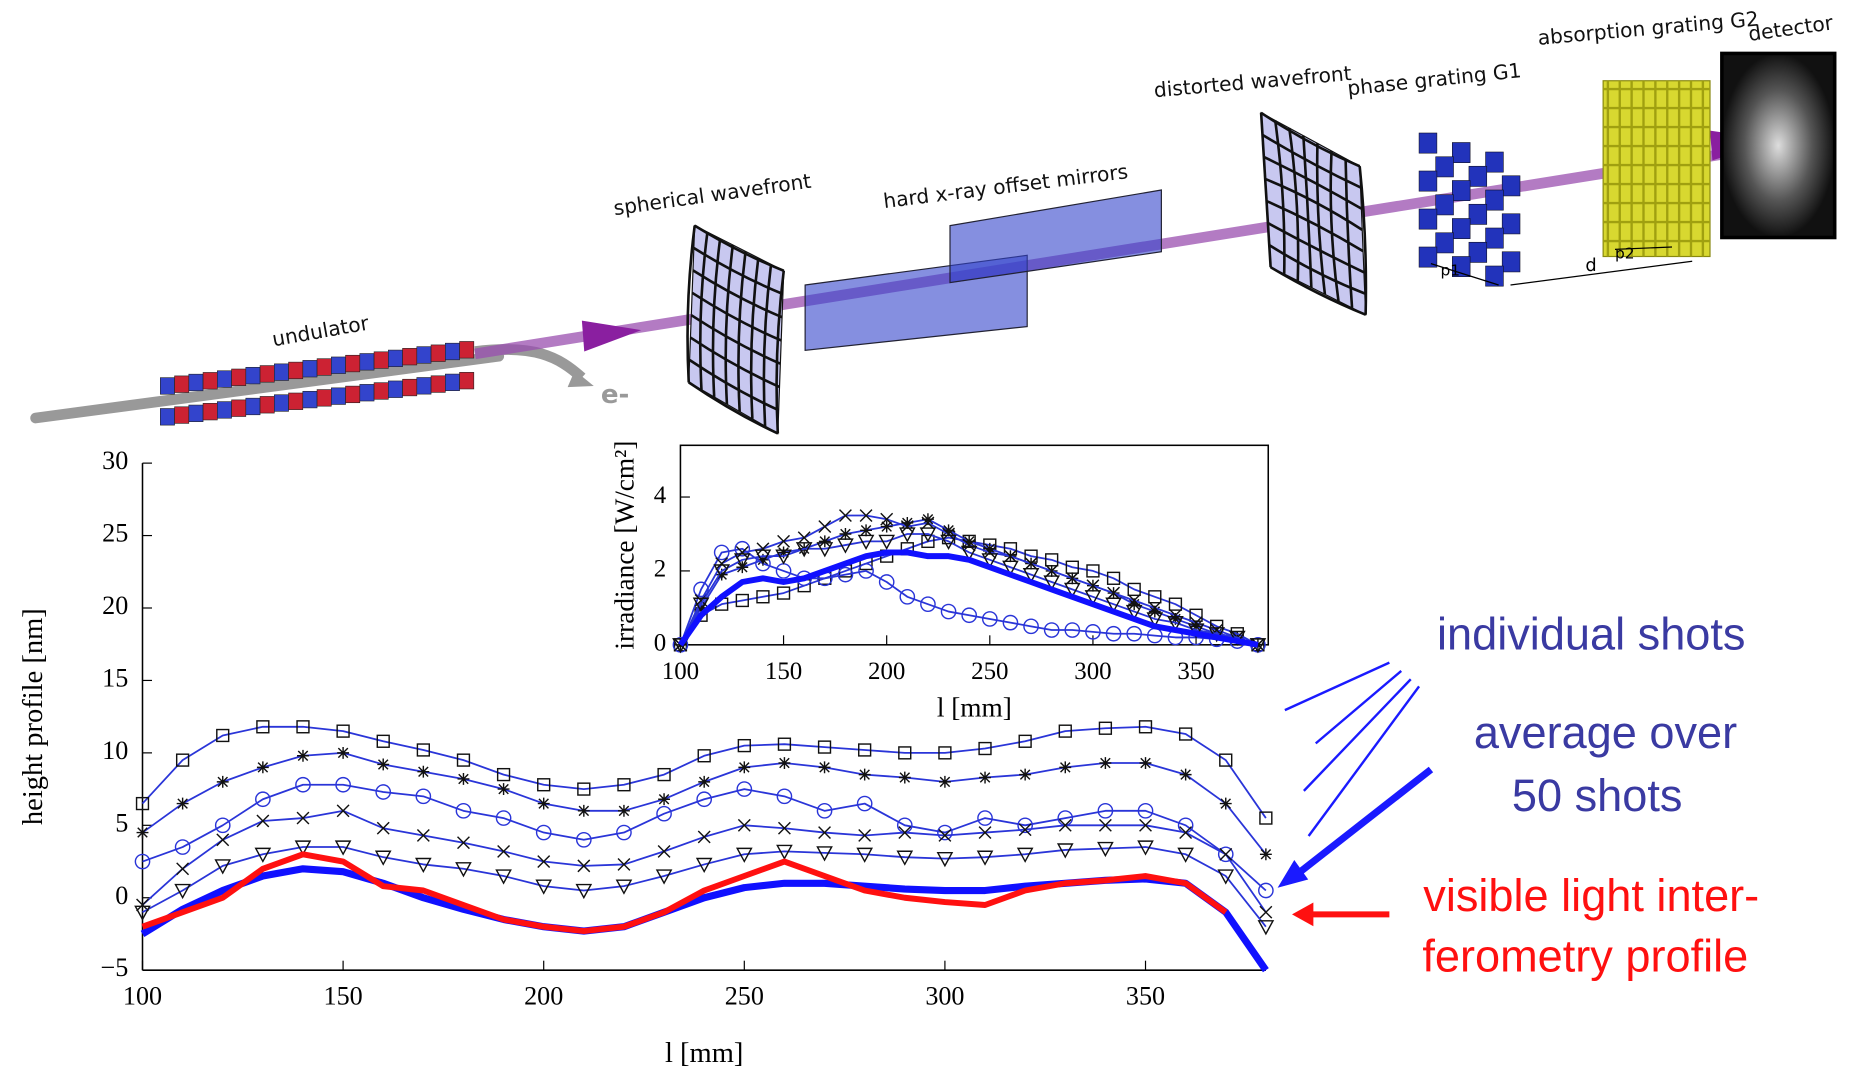  What do you see at coordinates (1590, 265) in the screenshot?
I see `label: d` at bounding box center [1590, 265].